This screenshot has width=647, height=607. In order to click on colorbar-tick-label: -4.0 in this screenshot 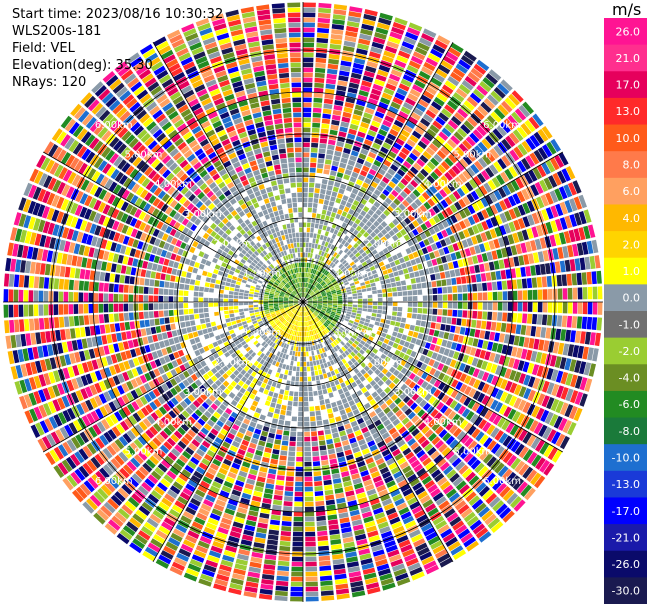, I will do `click(629, 378)`.